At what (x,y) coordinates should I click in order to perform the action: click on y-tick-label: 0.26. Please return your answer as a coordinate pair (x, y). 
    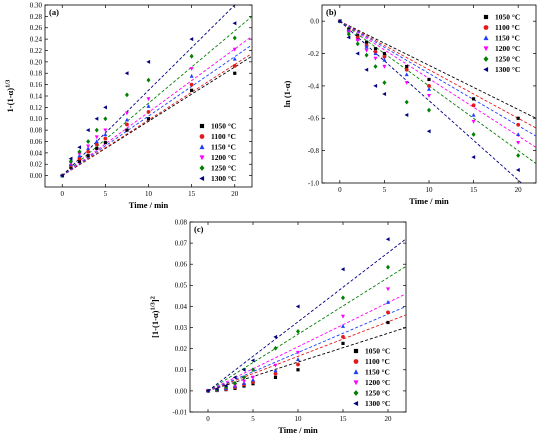
    Looking at the image, I should click on (36, 28).